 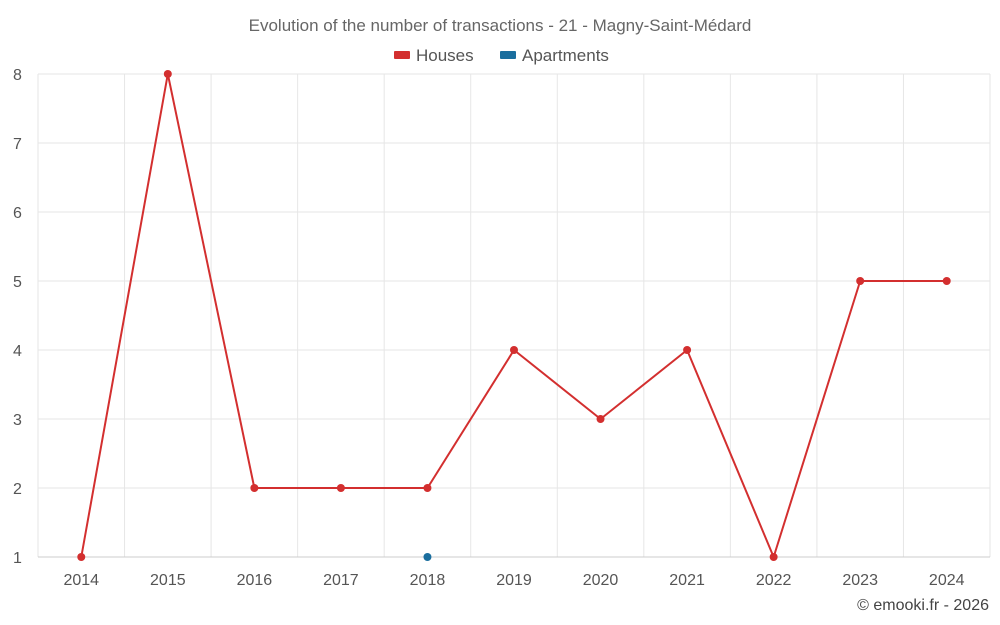 What do you see at coordinates (565, 55) in the screenshot?
I see `legend-label-apartments: Apartments` at bounding box center [565, 55].